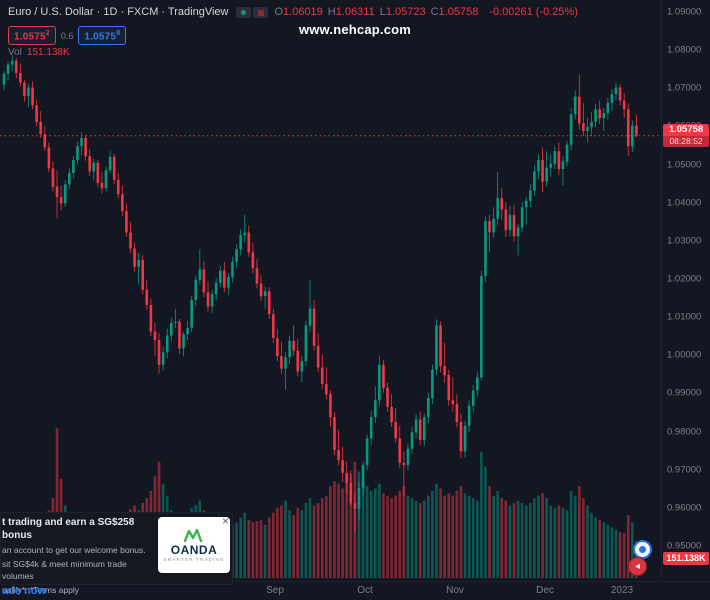  Describe the element at coordinates (194, 559) in the screenshot. I see `advertiser-tagline: SMARTER TRADING` at that location.